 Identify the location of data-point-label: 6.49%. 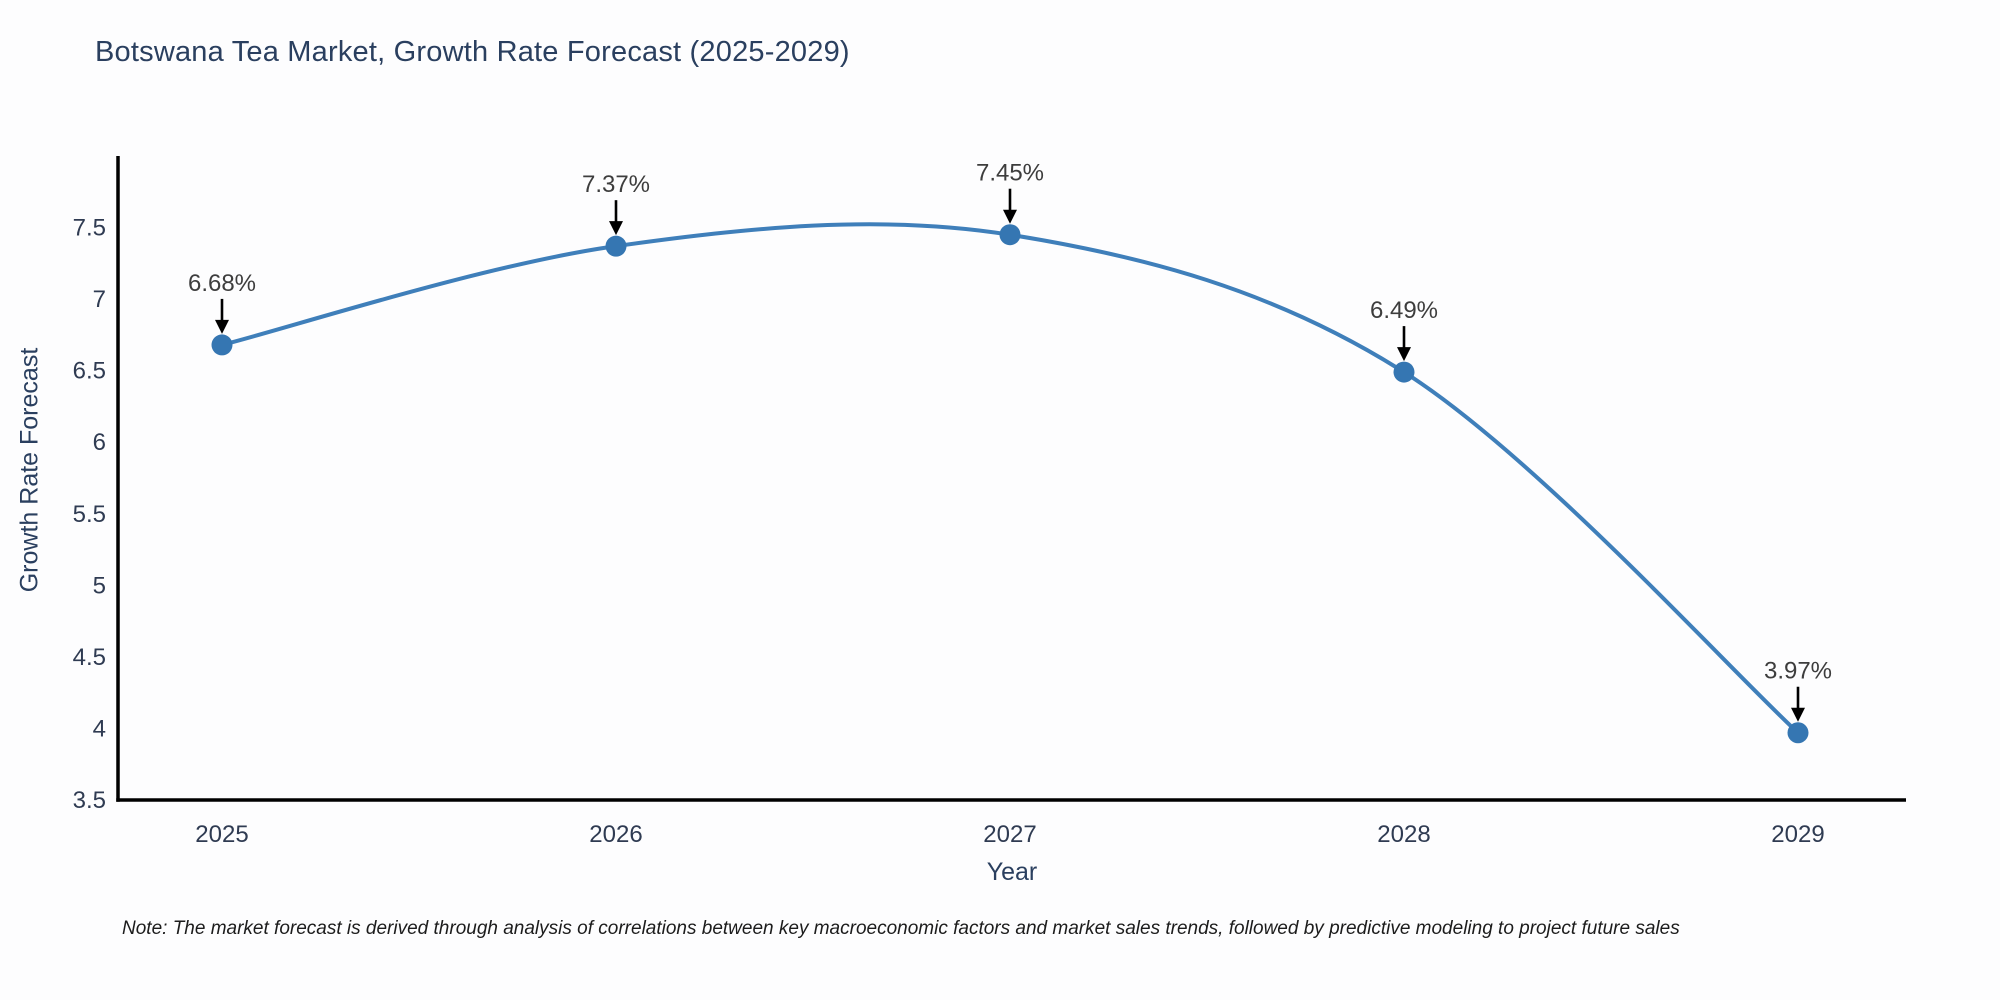
(1404, 310).